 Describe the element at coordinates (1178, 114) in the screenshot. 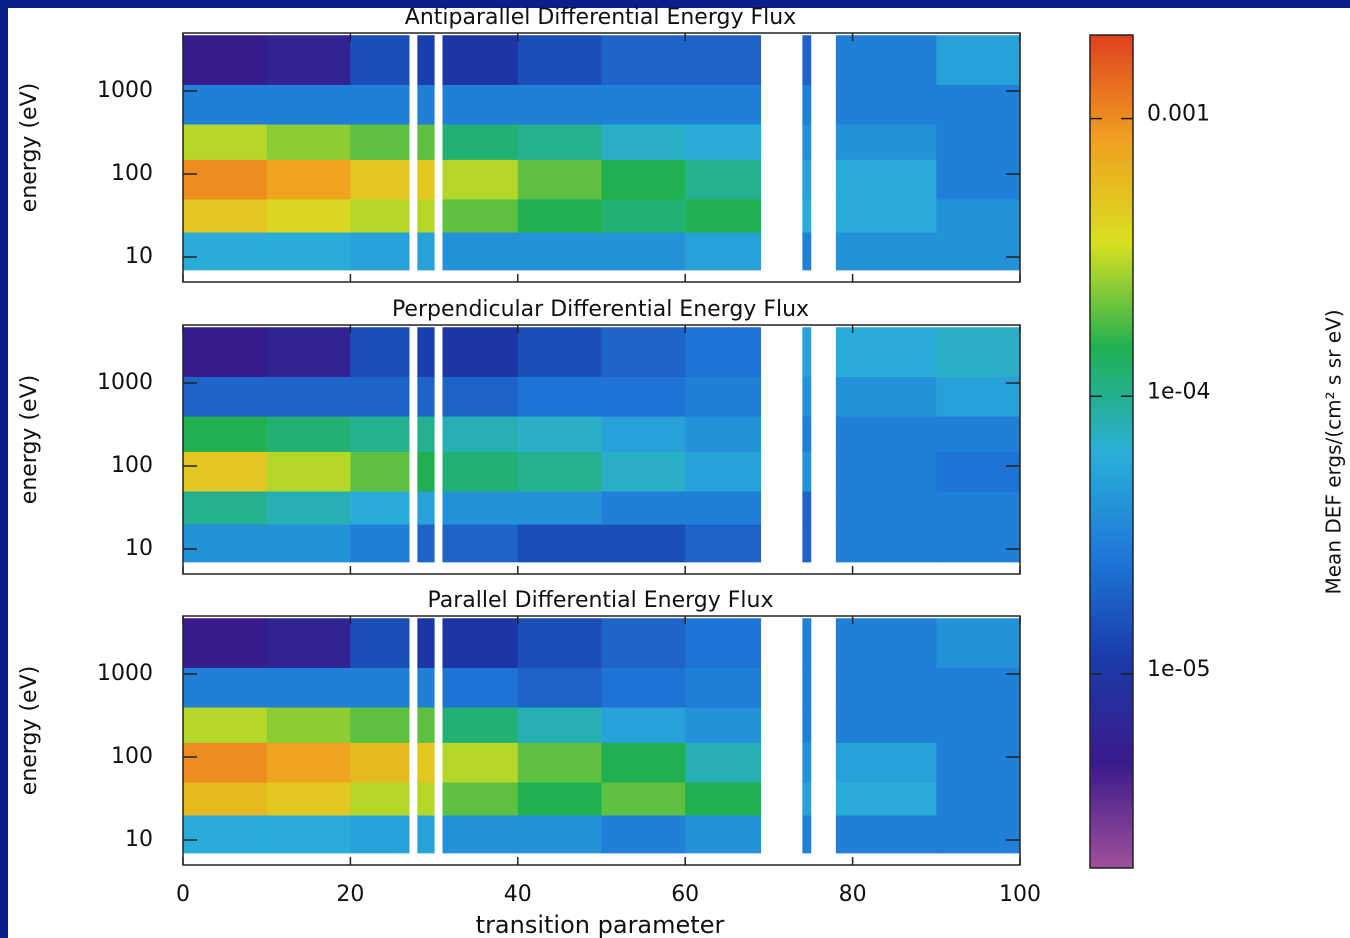

I see `colorbar-tick-label: 0.001` at that location.